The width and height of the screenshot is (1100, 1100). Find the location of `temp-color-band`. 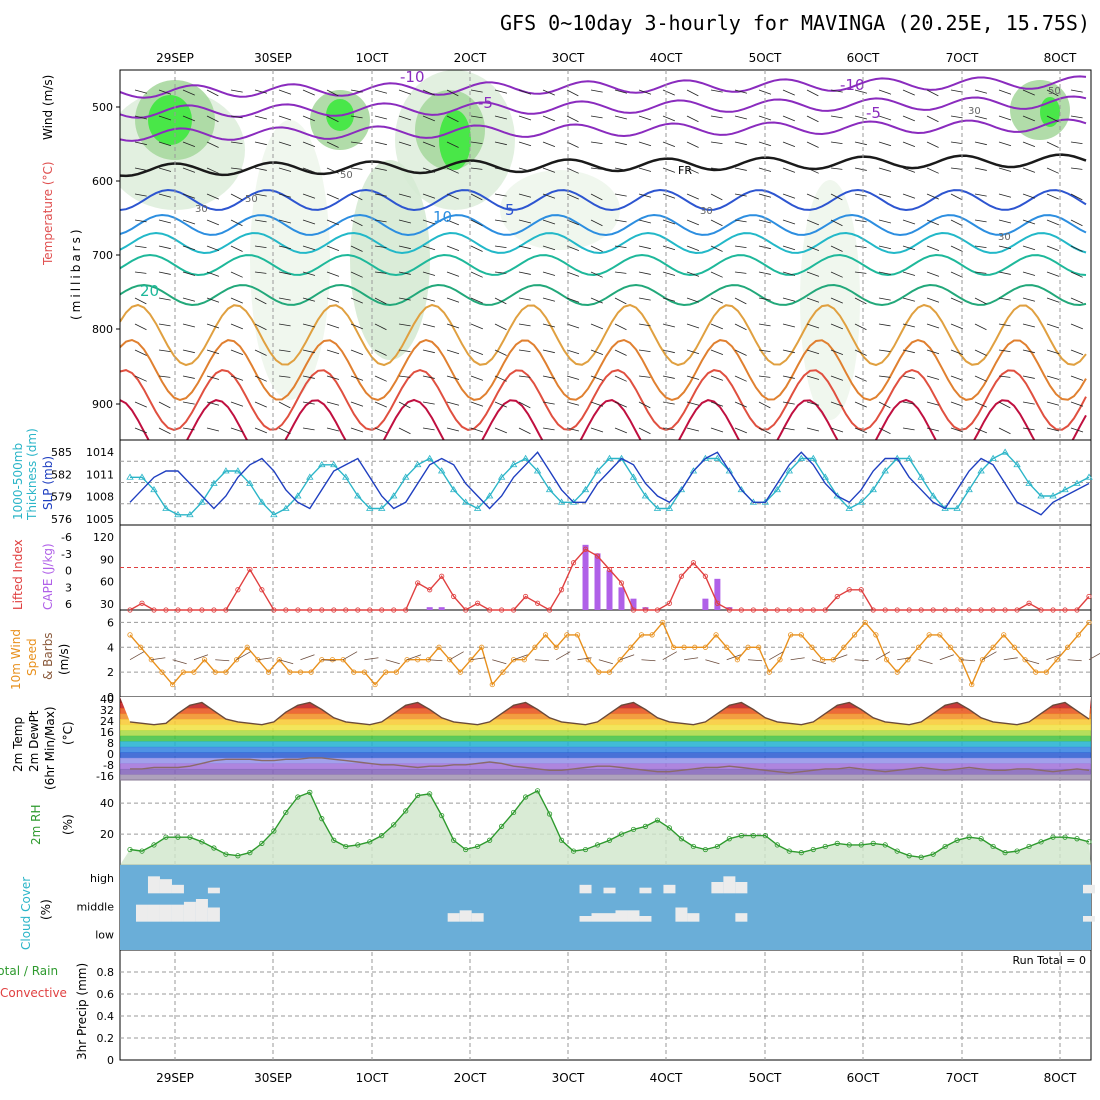

temp-color-band is located at coordinates (605, 771).